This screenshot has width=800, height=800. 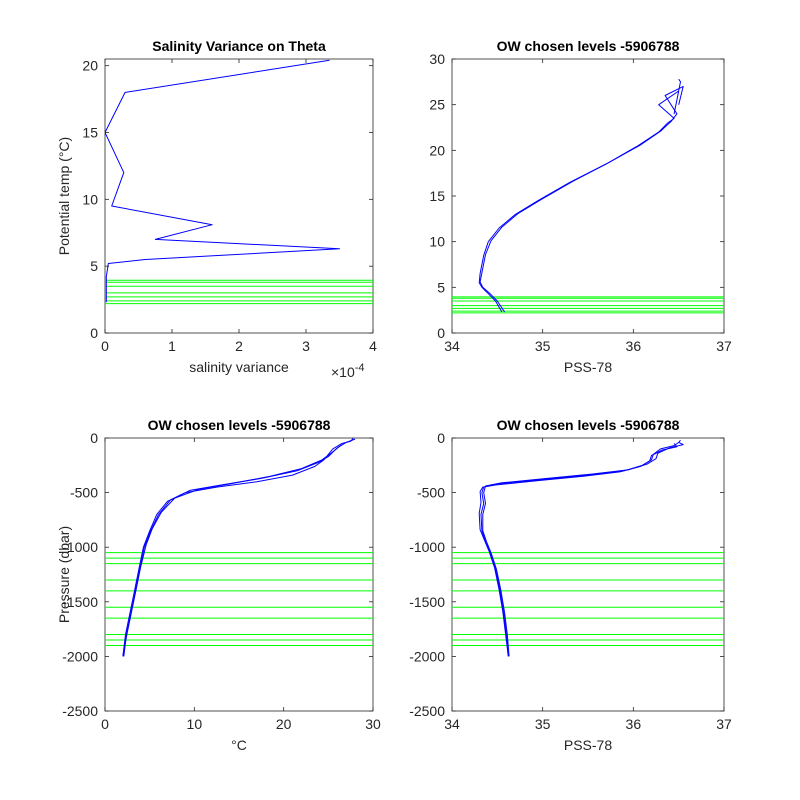 What do you see at coordinates (239, 46) in the screenshot?
I see `chart-title: Salinity Variance on Theta` at bounding box center [239, 46].